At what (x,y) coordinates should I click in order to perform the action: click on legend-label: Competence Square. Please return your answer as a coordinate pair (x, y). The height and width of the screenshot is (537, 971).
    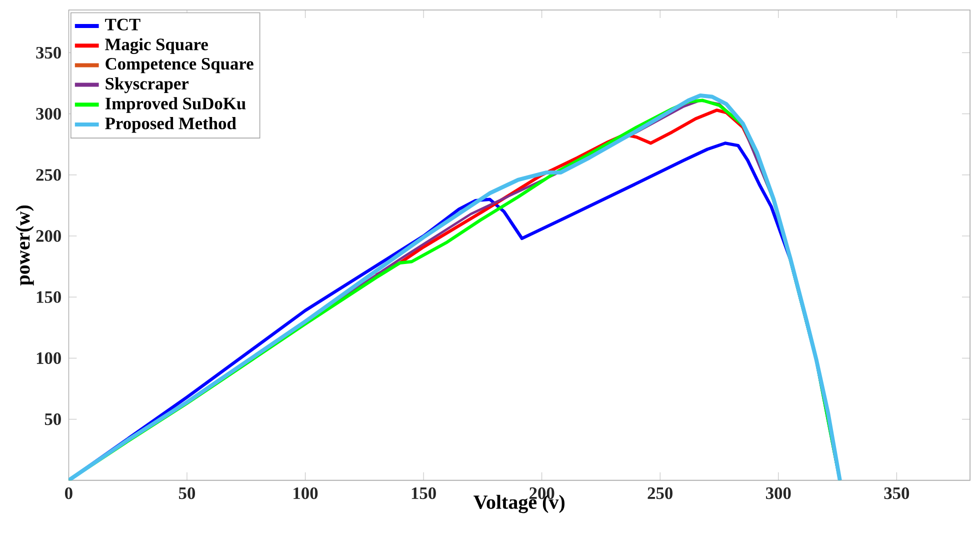
    Looking at the image, I should click on (180, 66).